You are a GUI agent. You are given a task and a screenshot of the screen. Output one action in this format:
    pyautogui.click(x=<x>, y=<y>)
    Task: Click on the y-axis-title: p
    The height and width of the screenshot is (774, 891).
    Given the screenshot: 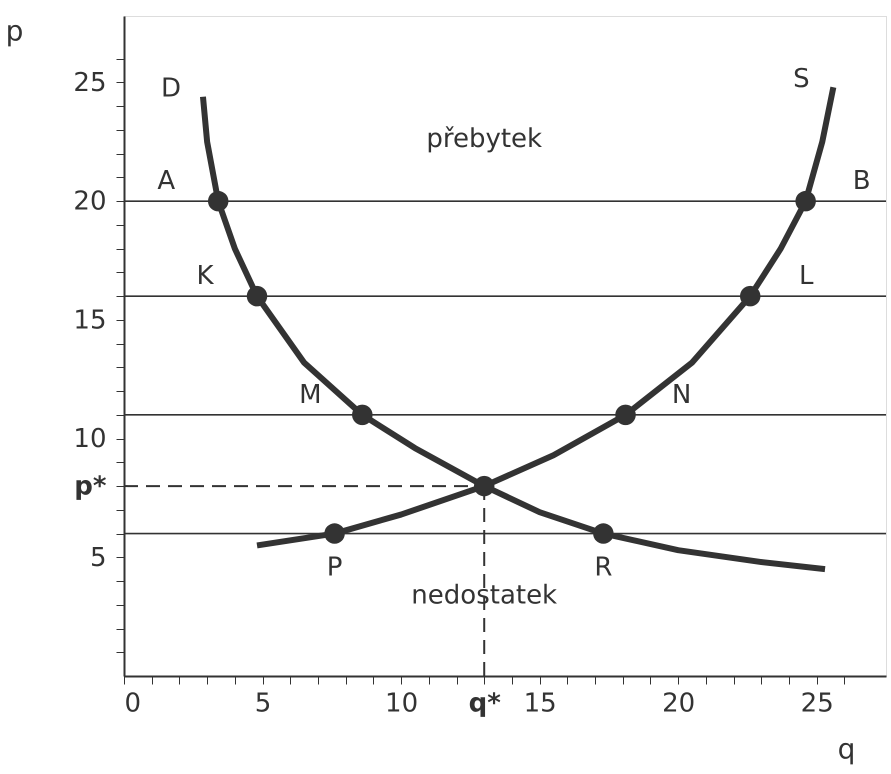 What is the action you would take?
    pyautogui.click(x=15, y=31)
    